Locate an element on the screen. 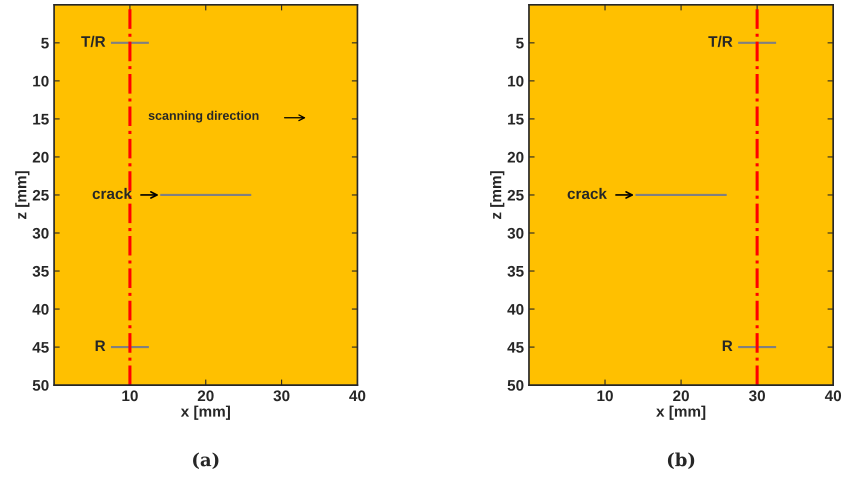 The image size is (845, 482). text: (b) is located at coordinates (681, 460).